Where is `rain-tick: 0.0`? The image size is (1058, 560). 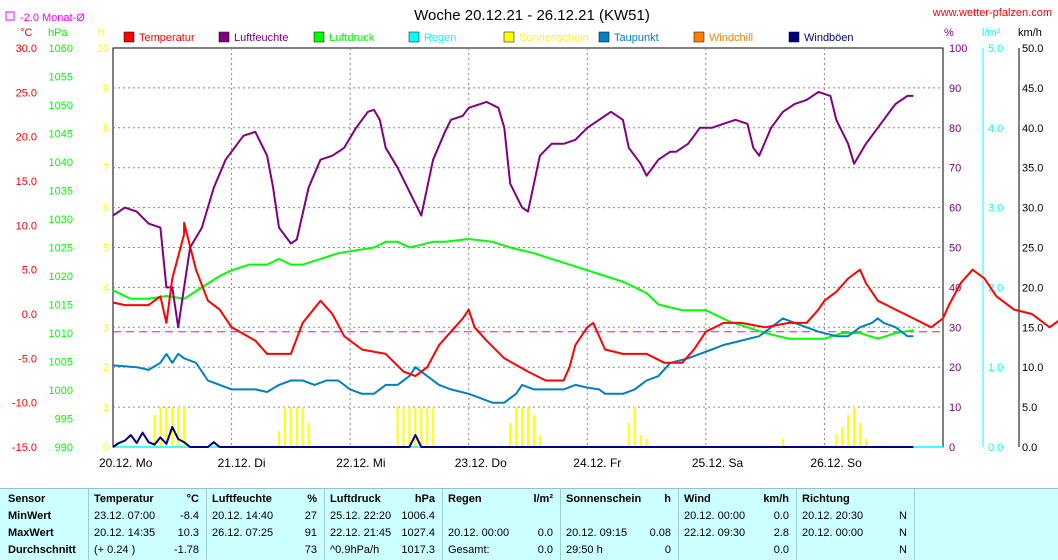
rain-tick: 0.0 is located at coordinates (995, 448).